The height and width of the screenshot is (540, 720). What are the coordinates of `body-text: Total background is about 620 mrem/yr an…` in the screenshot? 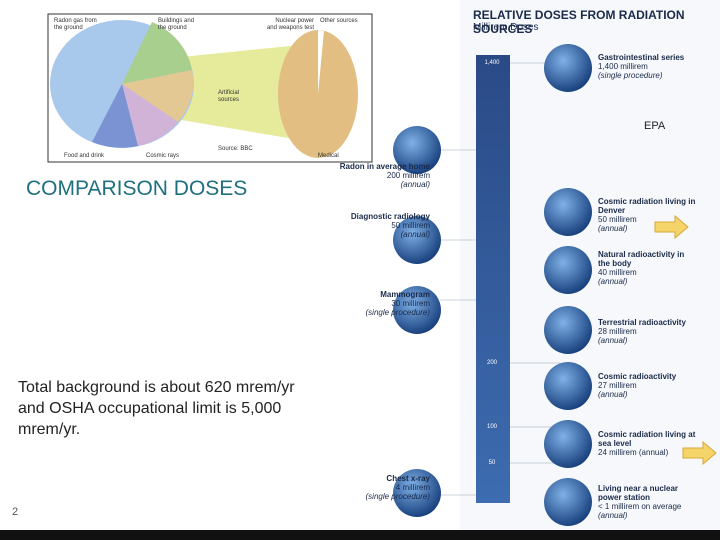 It's located at (156, 408).